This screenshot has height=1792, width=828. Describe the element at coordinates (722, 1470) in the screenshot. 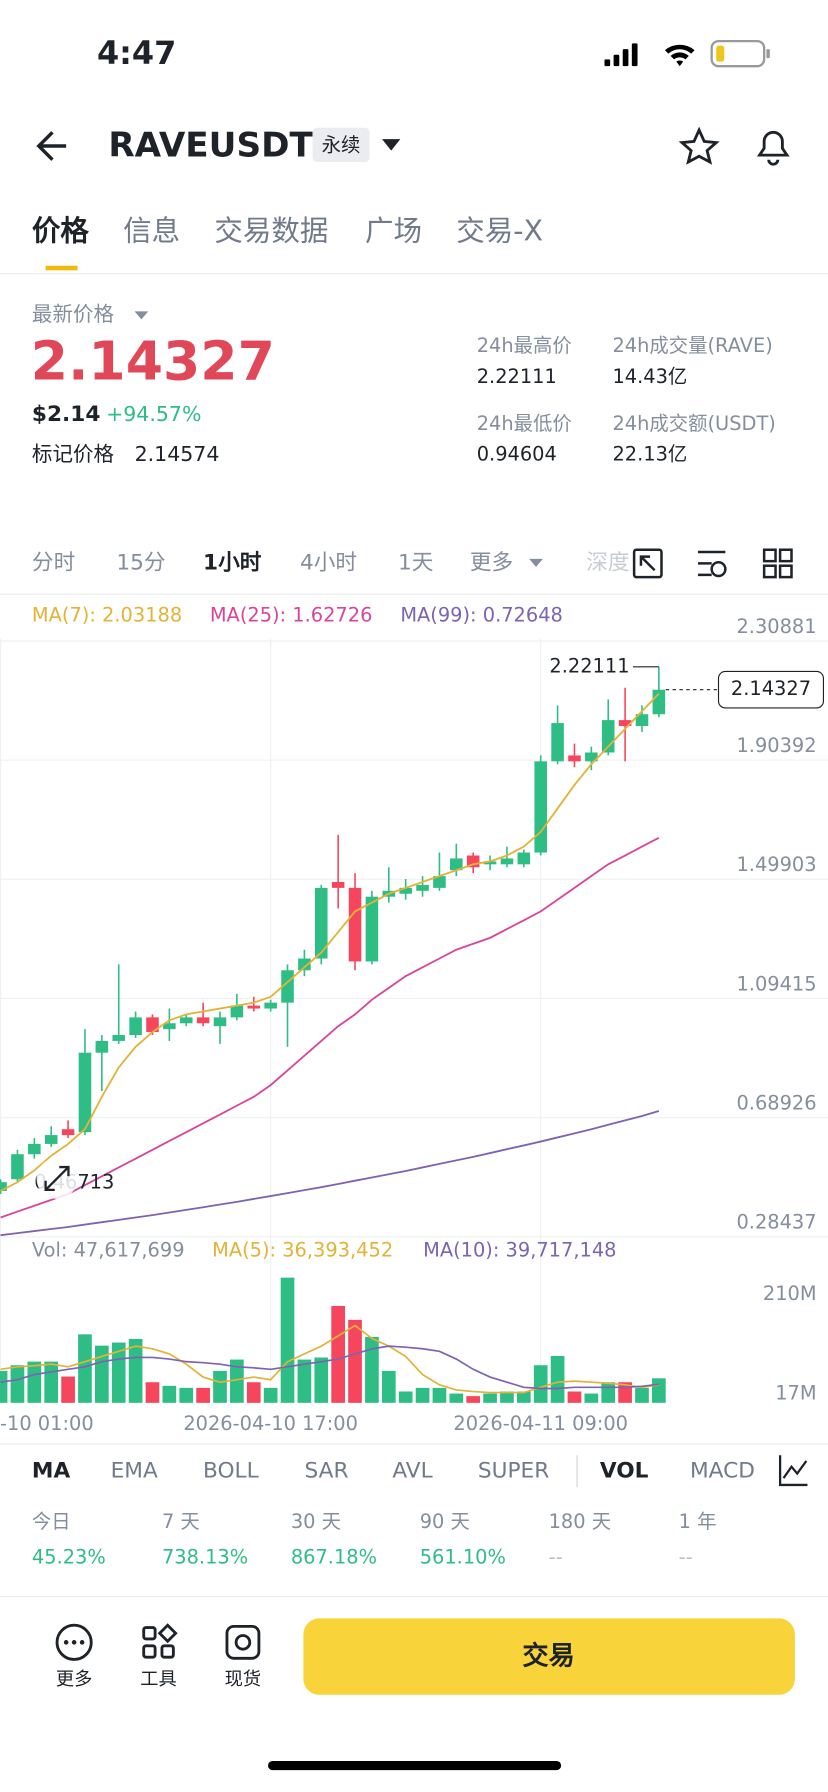

I see `indicator: MACD` at that location.